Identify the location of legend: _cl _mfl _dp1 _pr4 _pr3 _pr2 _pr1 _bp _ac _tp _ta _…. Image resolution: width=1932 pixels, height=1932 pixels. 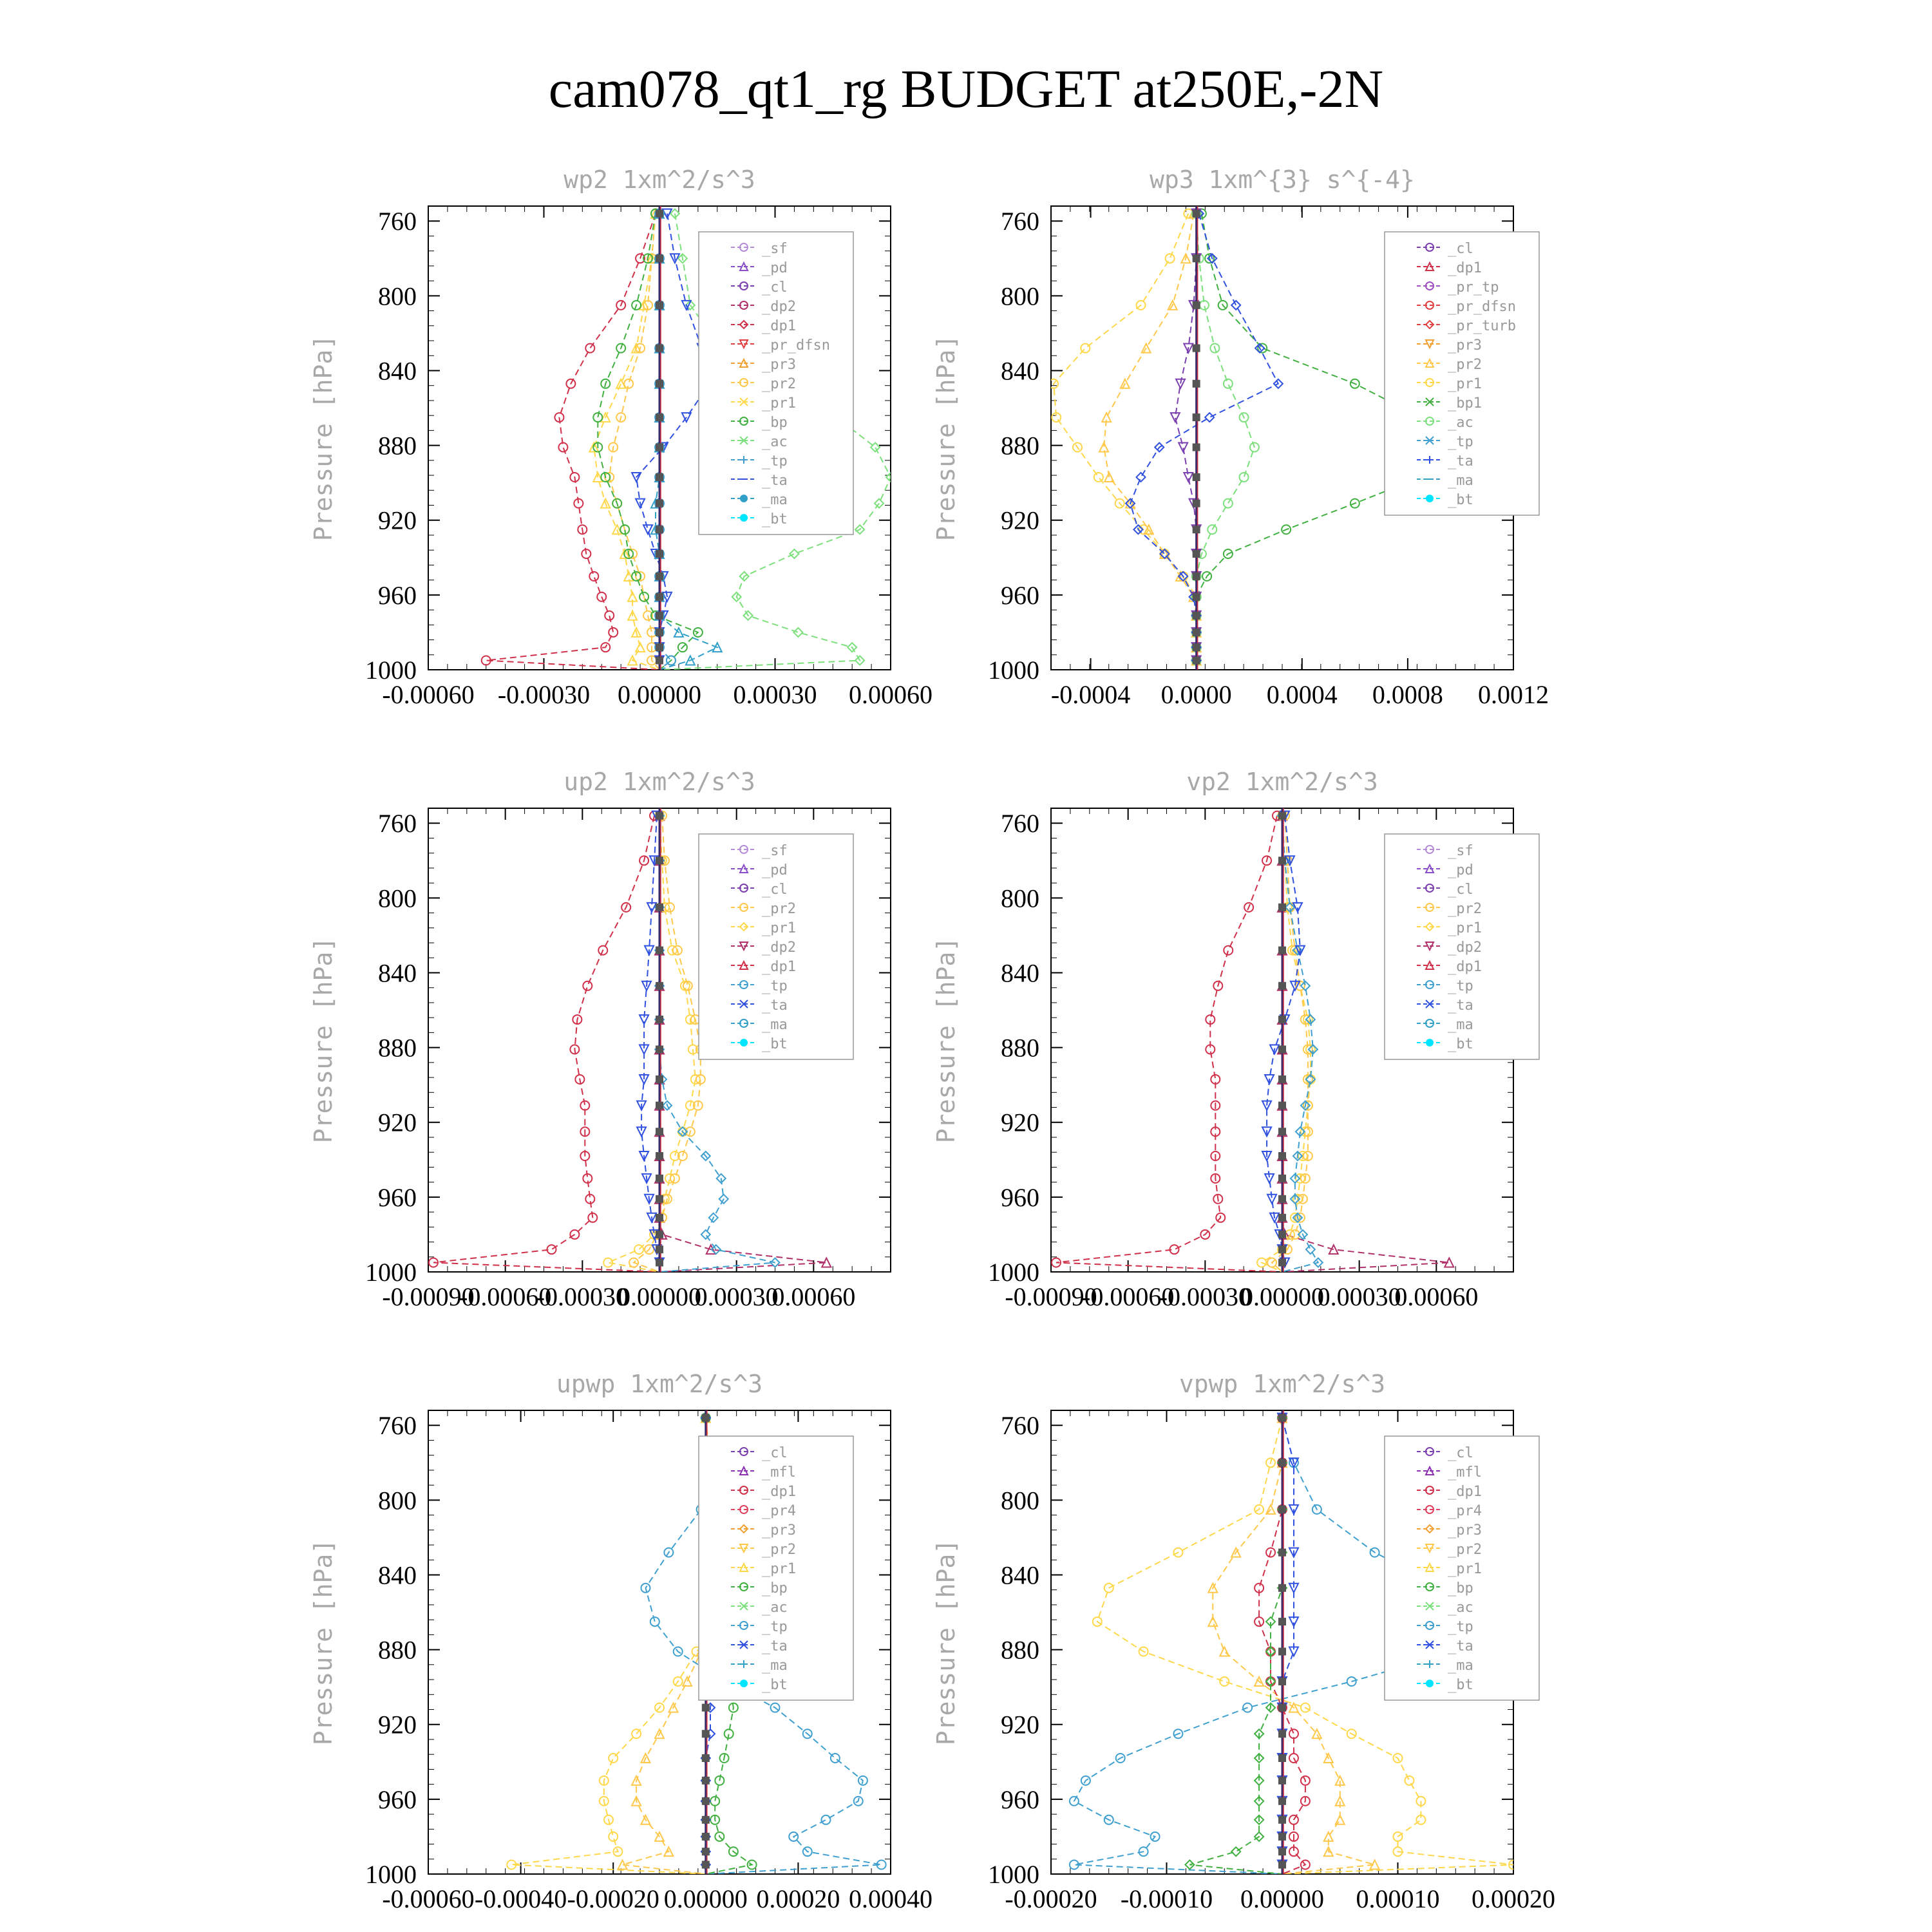
(776, 1568).